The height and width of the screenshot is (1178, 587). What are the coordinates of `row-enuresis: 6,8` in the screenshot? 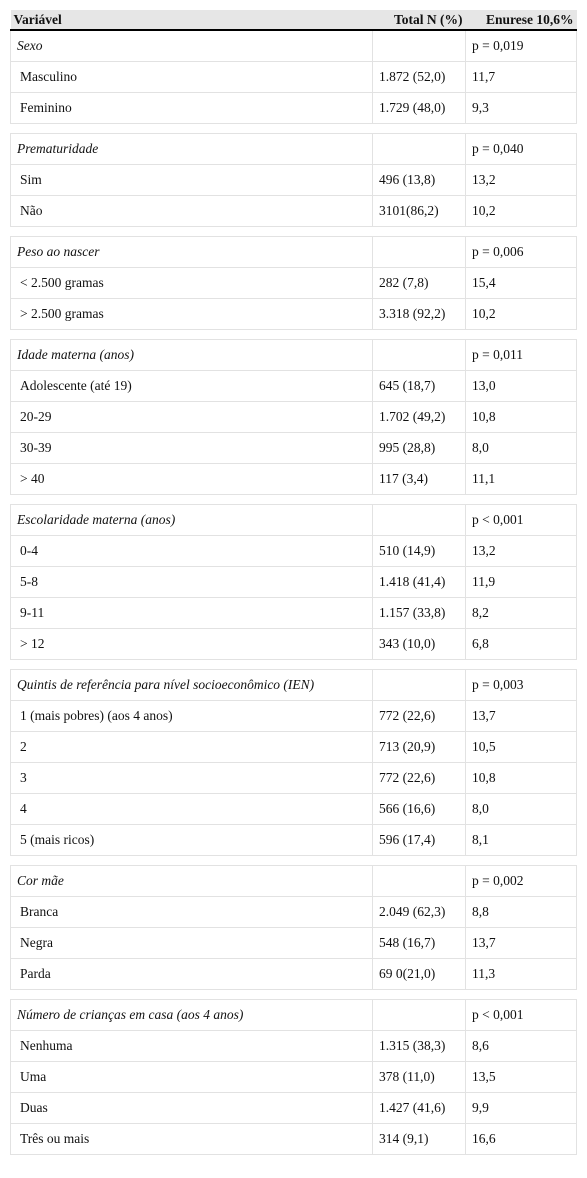 It's located at (521, 644).